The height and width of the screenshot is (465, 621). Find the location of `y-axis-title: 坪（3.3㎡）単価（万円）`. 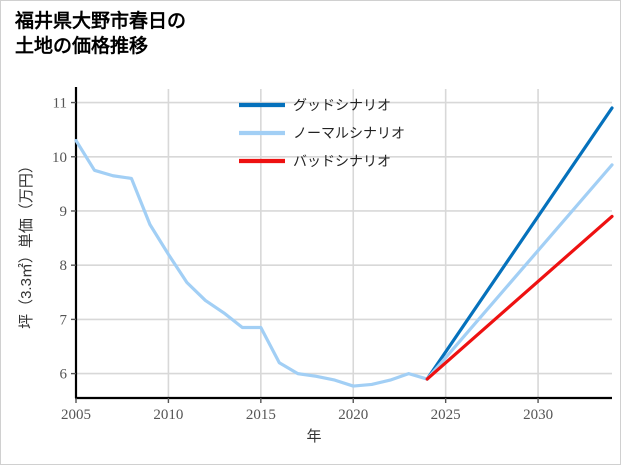

y-axis-title: 坪（3.3㎡）単価（万円） is located at coordinates (26, 243).